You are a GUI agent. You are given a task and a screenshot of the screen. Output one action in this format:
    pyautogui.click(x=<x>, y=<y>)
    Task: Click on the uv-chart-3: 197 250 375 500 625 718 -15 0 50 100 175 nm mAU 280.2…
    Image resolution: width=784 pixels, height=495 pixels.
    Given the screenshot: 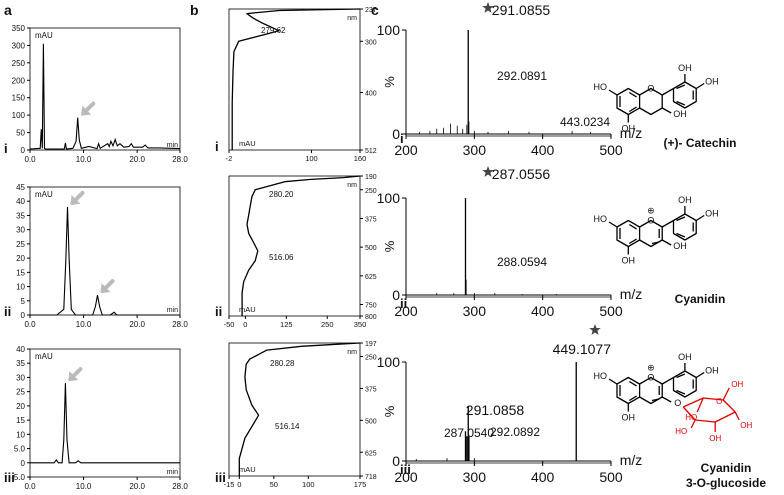 What is the action you would take?
    pyautogui.click(x=300, y=415)
    